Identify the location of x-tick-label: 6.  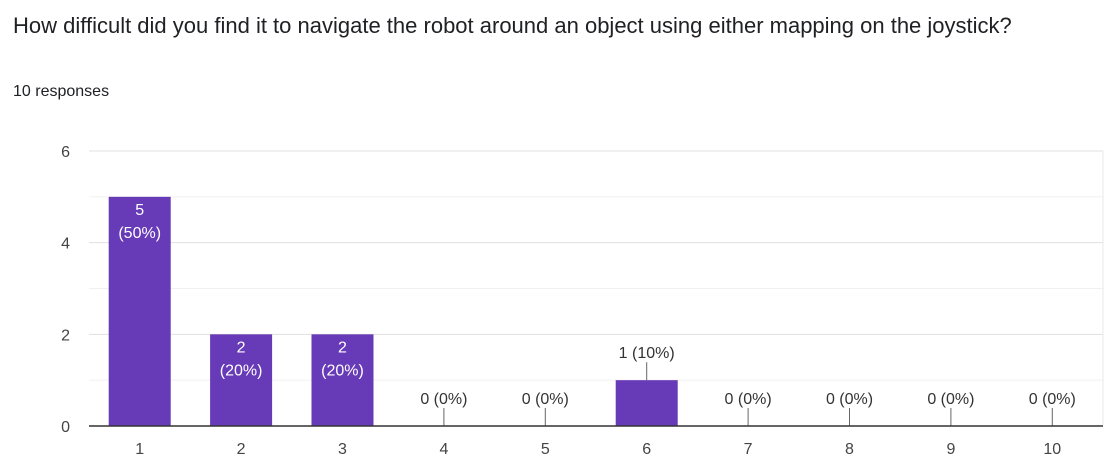
(646, 449).